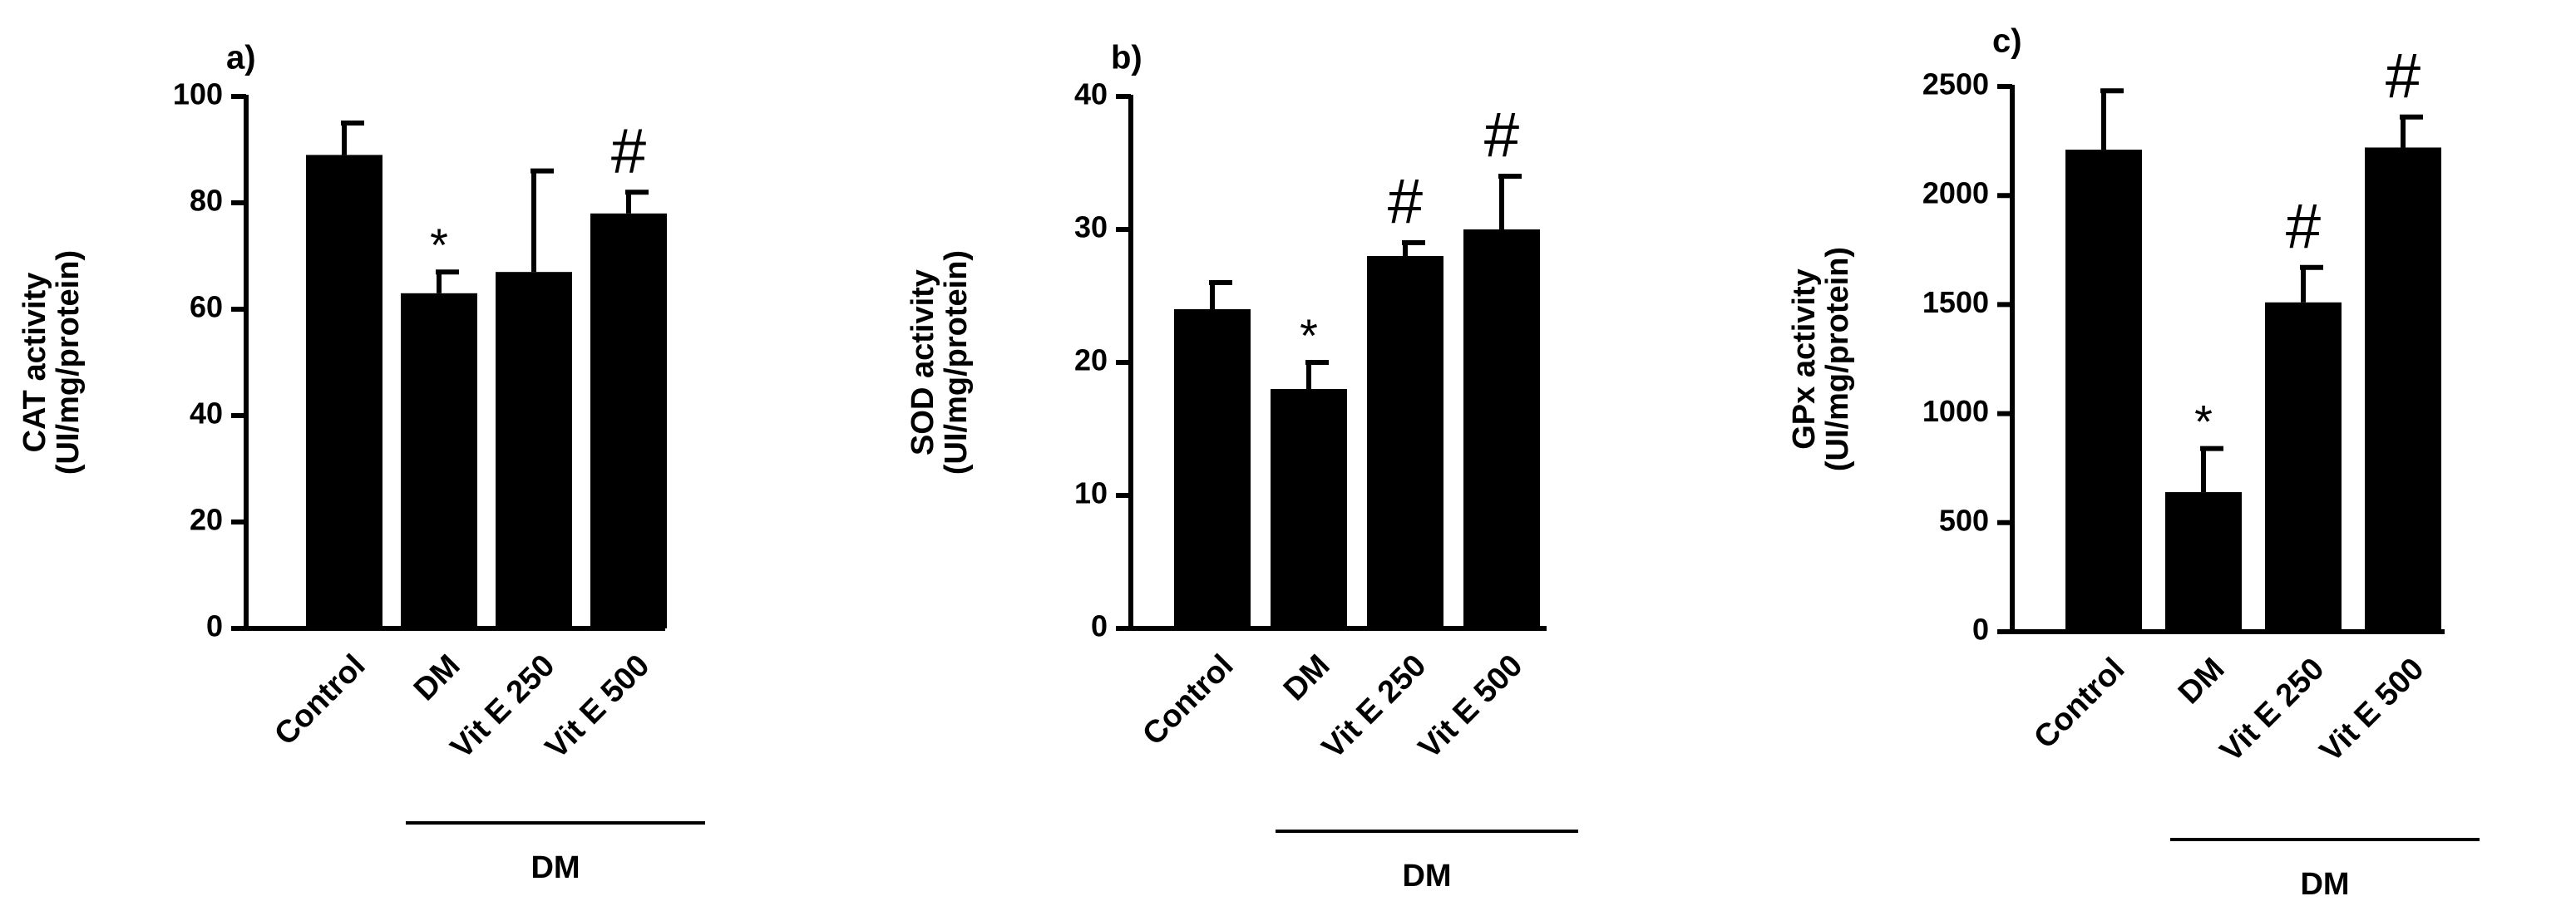  What do you see at coordinates (198, 94) in the screenshot?
I see `y-tick-label: 100` at bounding box center [198, 94].